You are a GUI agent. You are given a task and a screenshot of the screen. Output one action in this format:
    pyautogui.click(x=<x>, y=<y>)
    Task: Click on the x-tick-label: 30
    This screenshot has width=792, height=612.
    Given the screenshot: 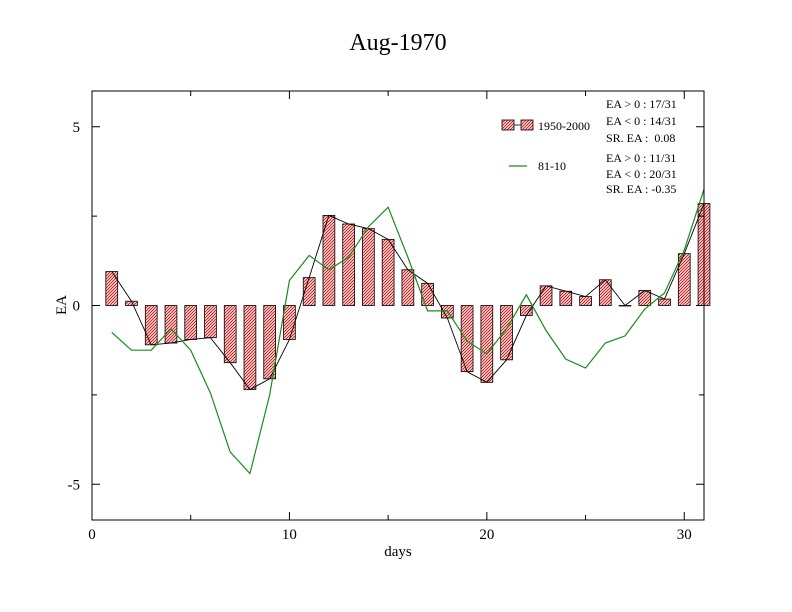 What is the action you would take?
    pyautogui.click(x=684, y=535)
    